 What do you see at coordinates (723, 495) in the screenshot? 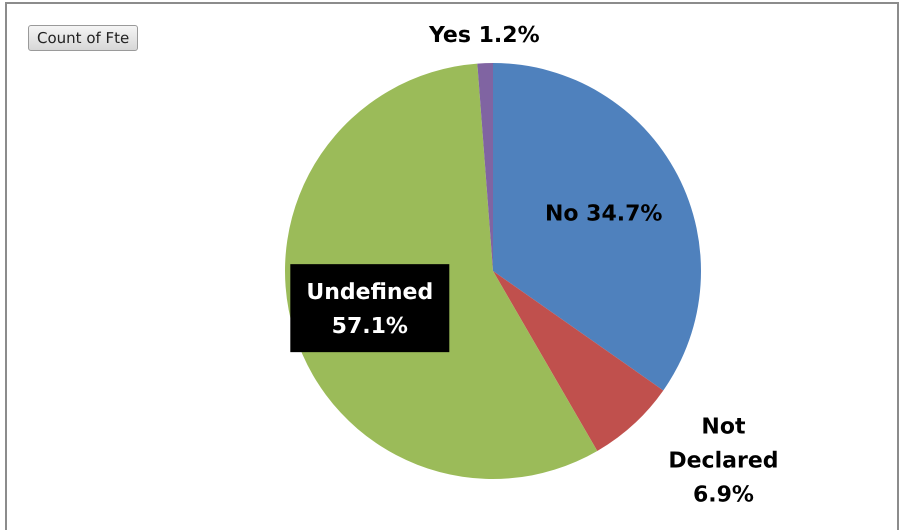
I see `data-label: 6.9%` at bounding box center [723, 495].